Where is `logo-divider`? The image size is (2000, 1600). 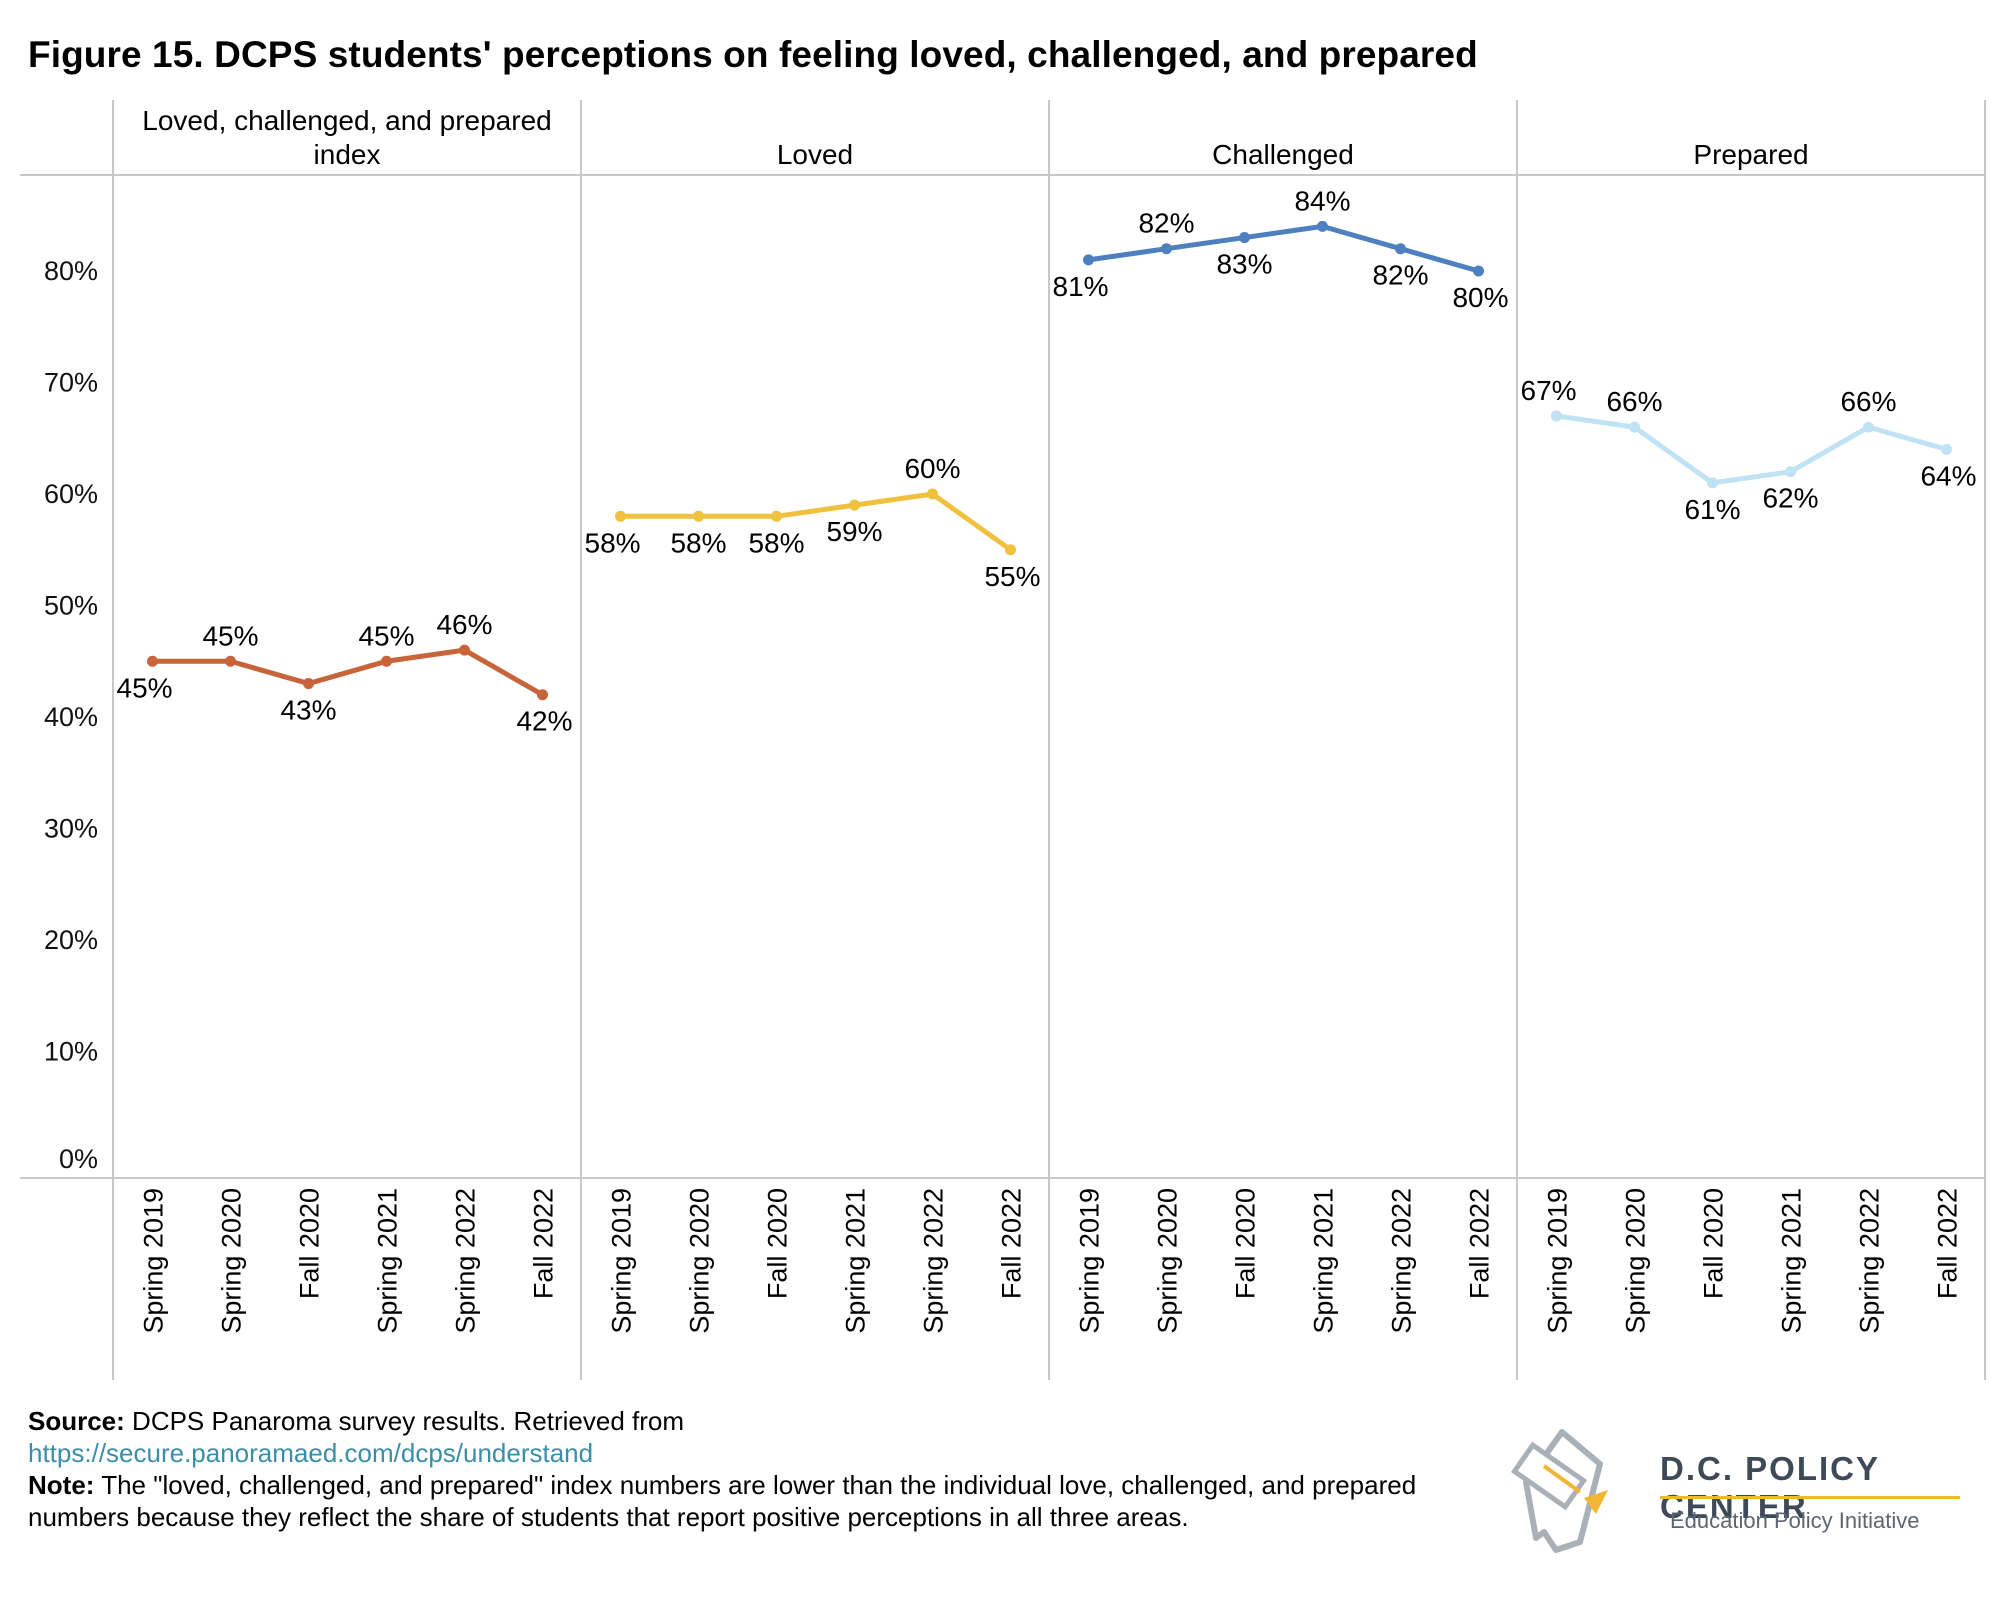 logo-divider is located at coordinates (1810, 1497).